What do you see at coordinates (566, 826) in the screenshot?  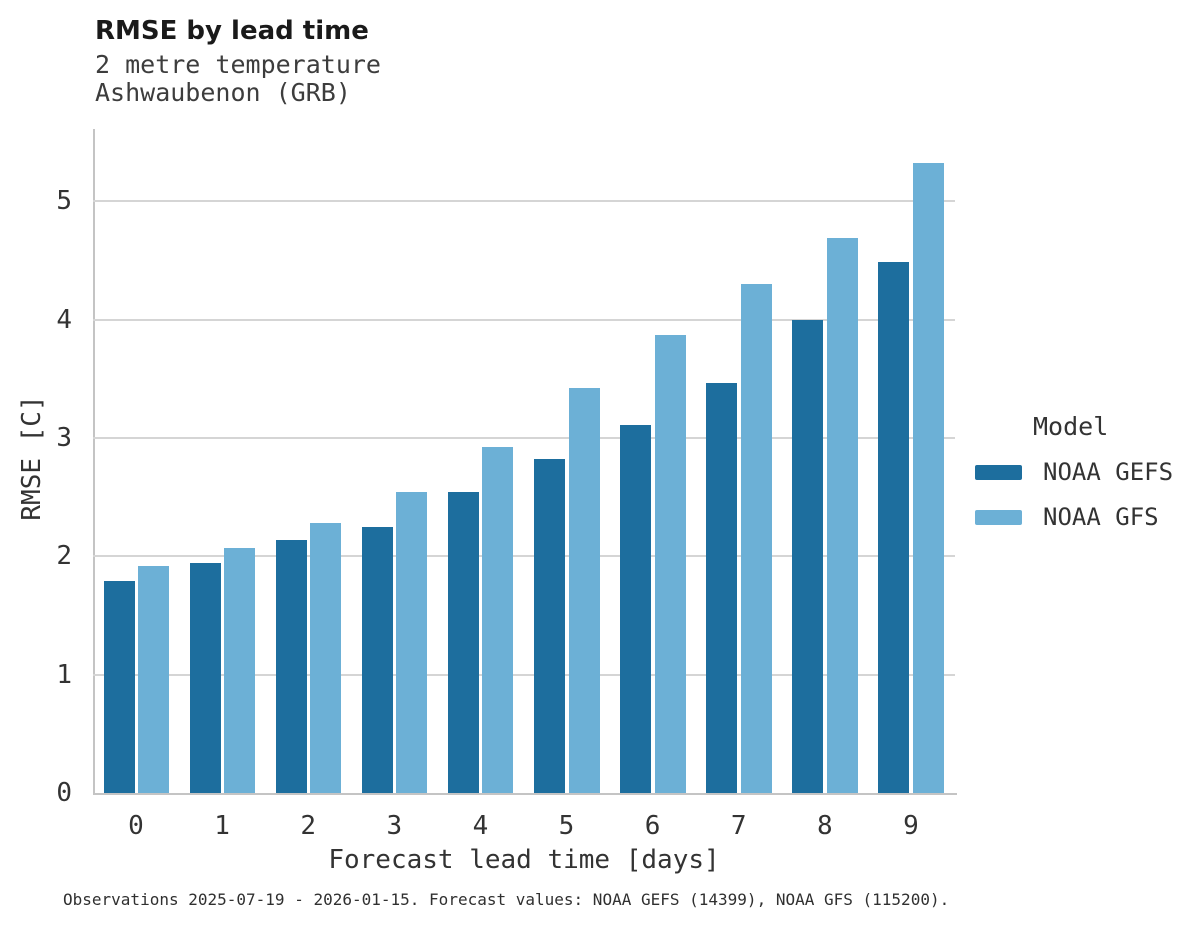 I see `x-tick-label-5: 5` at bounding box center [566, 826].